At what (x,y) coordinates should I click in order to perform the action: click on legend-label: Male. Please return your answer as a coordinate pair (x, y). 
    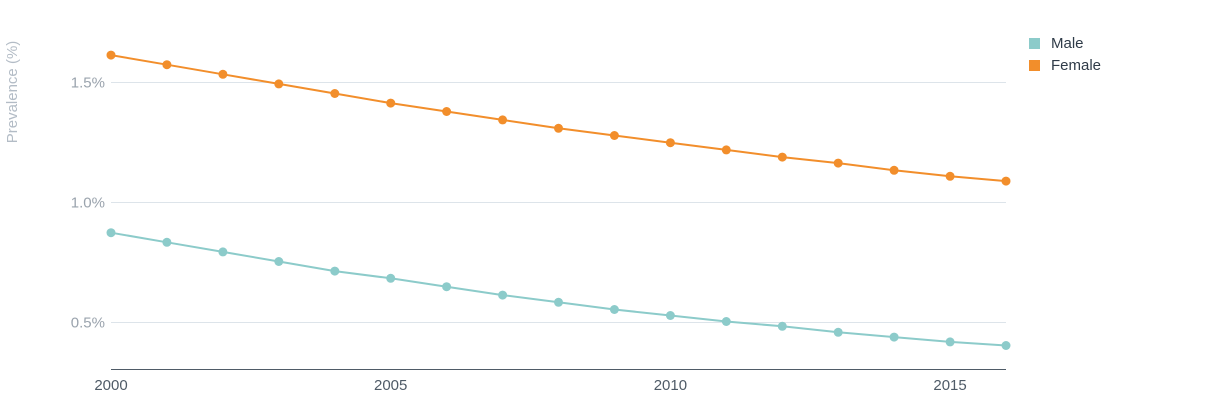
    Looking at the image, I should click on (1067, 43).